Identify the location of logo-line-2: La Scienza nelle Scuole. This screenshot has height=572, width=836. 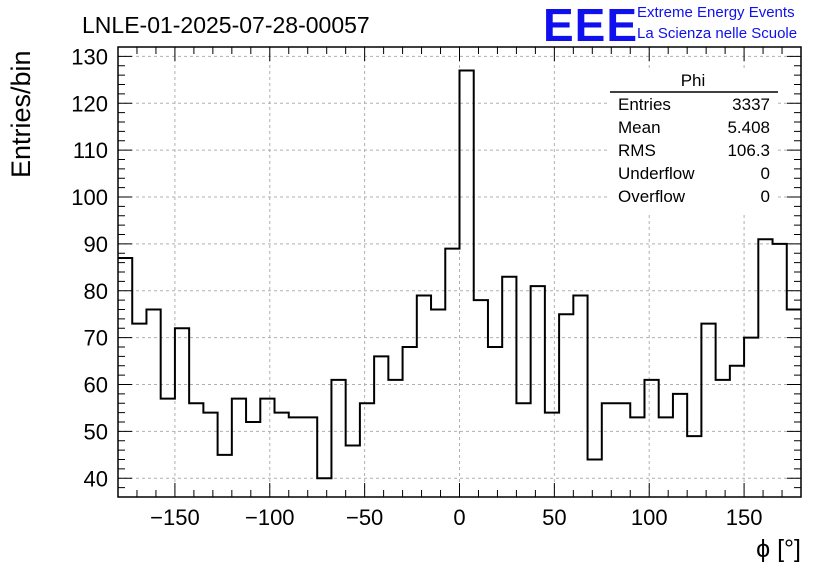
(717, 33).